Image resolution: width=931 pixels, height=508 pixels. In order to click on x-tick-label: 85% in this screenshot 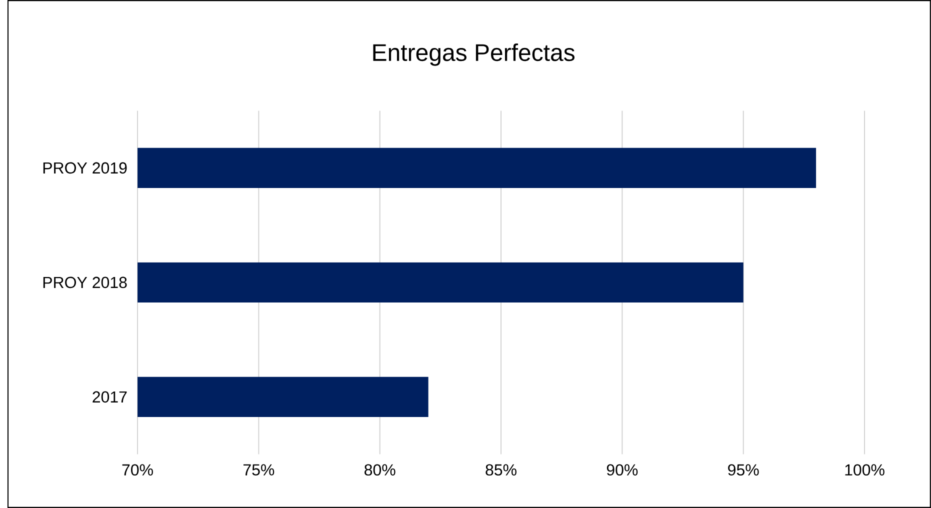, I will do `click(501, 470)`.